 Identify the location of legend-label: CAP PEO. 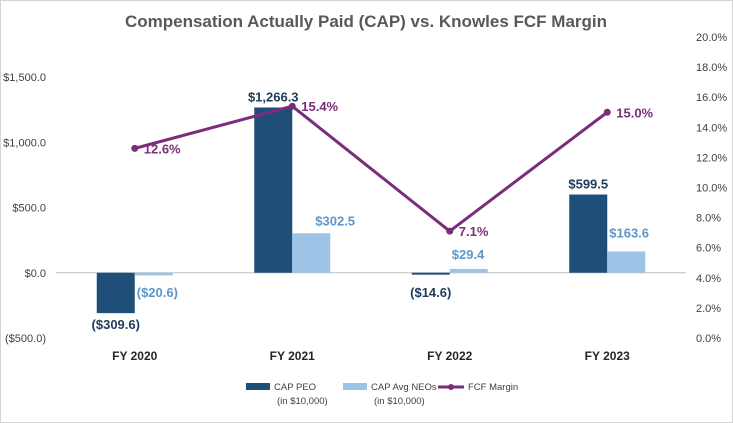
(295, 387).